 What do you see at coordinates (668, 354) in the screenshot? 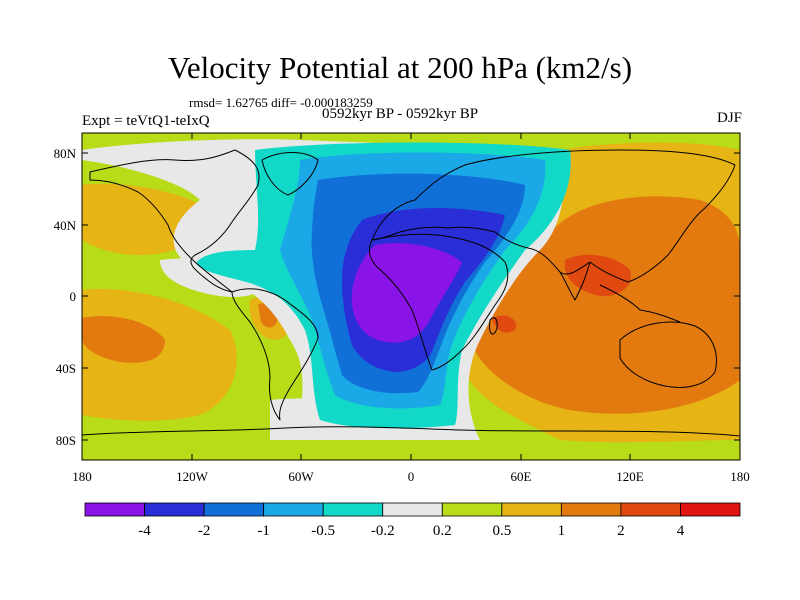
I see `coastline-australia` at bounding box center [668, 354].